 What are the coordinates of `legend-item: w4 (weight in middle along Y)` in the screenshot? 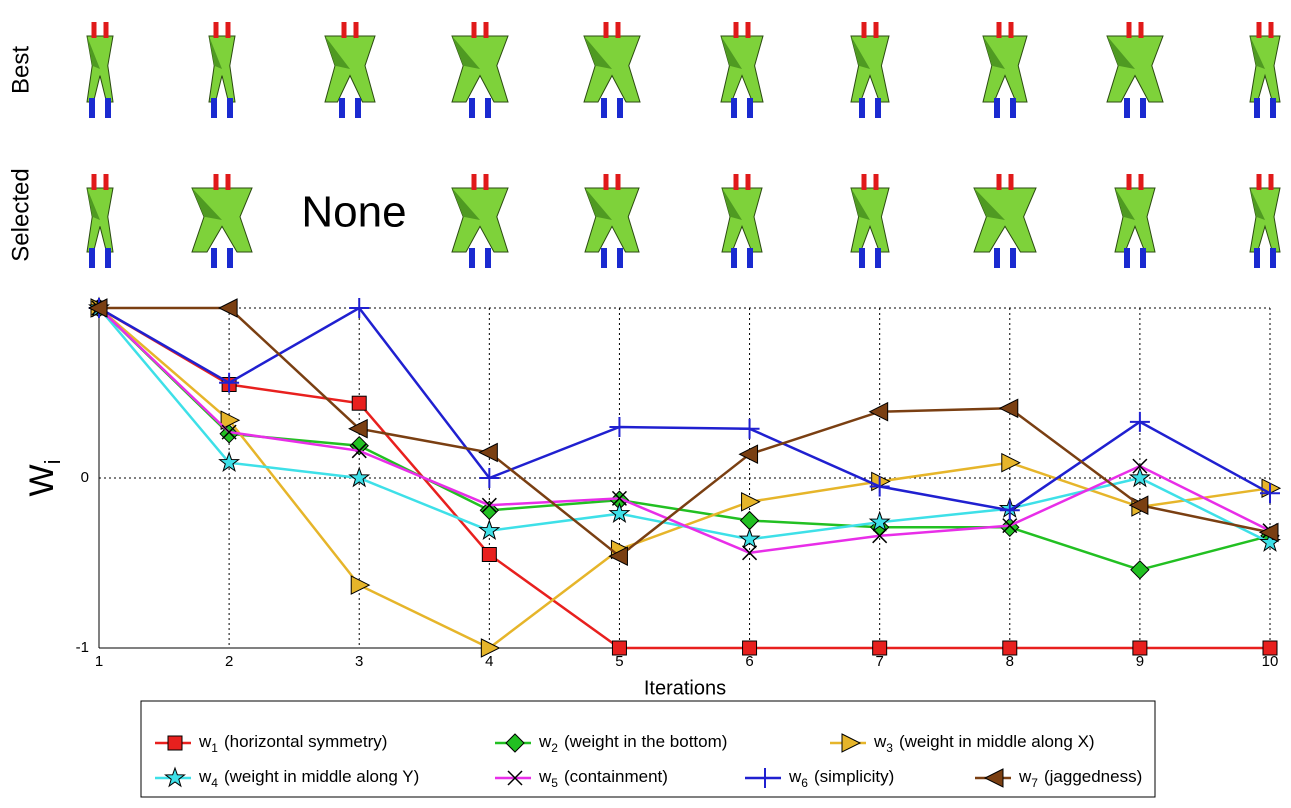 It's located at (287, 778).